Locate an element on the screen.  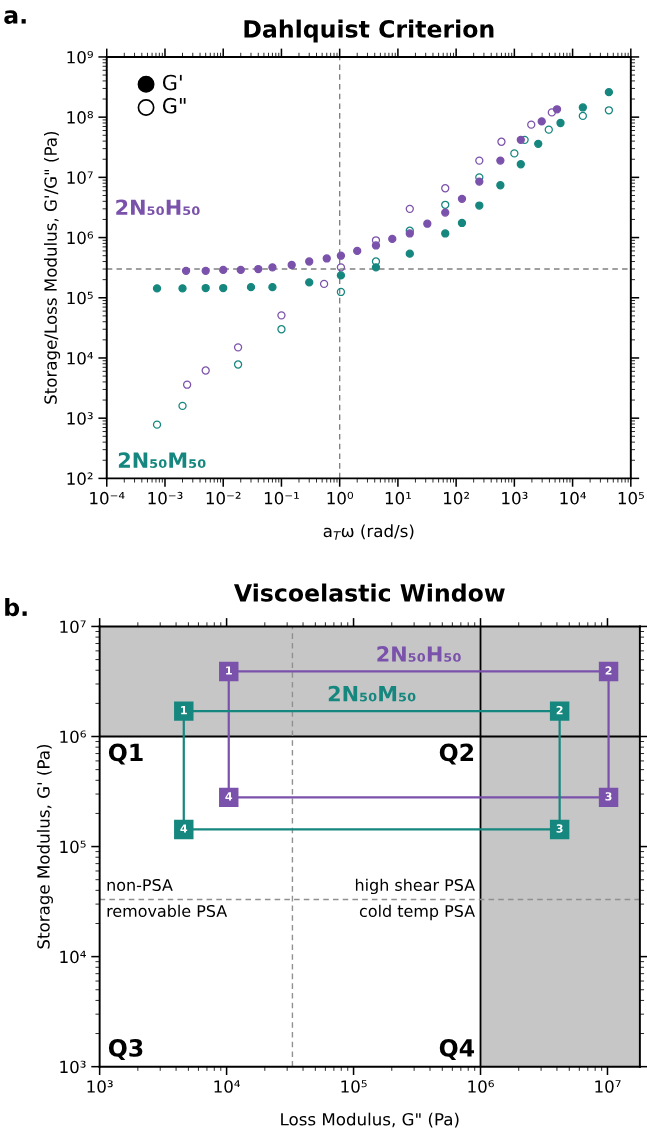
annotation: Q3 is located at coordinates (125, 1049).